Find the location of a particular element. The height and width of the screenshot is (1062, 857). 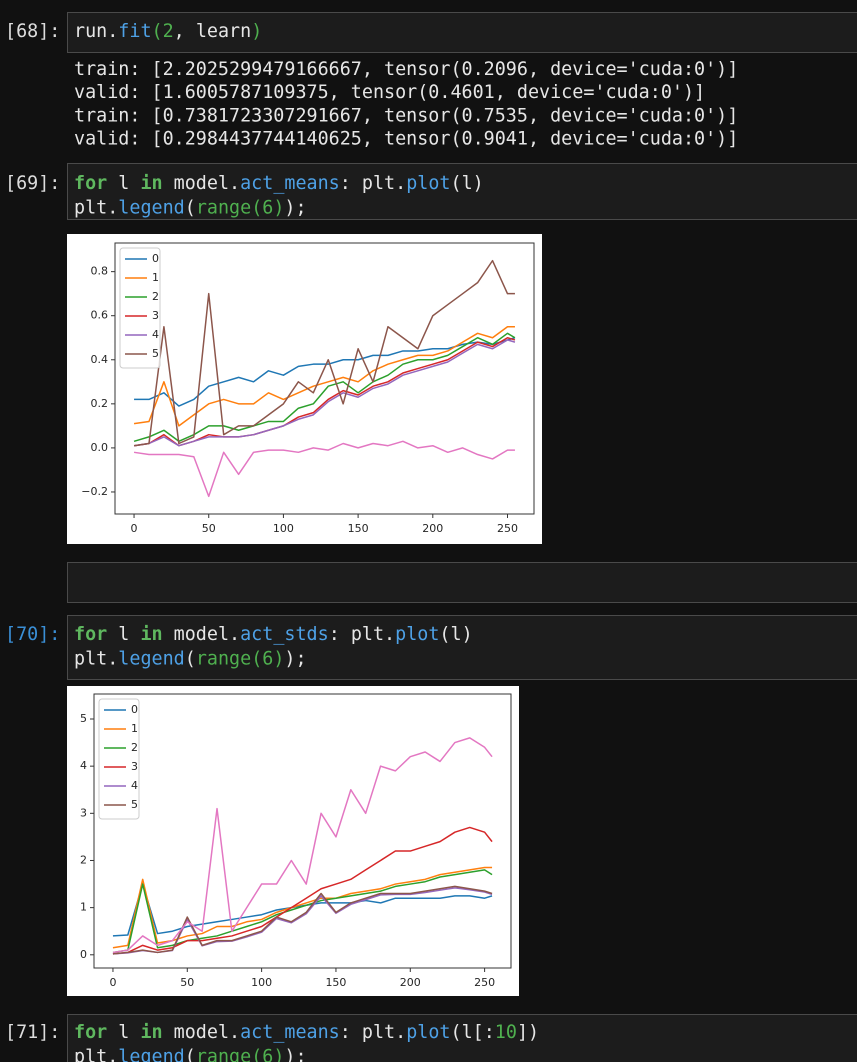

code-line: for l in model.act_stds: plt.plot(l) is located at coordinates (273, 634).